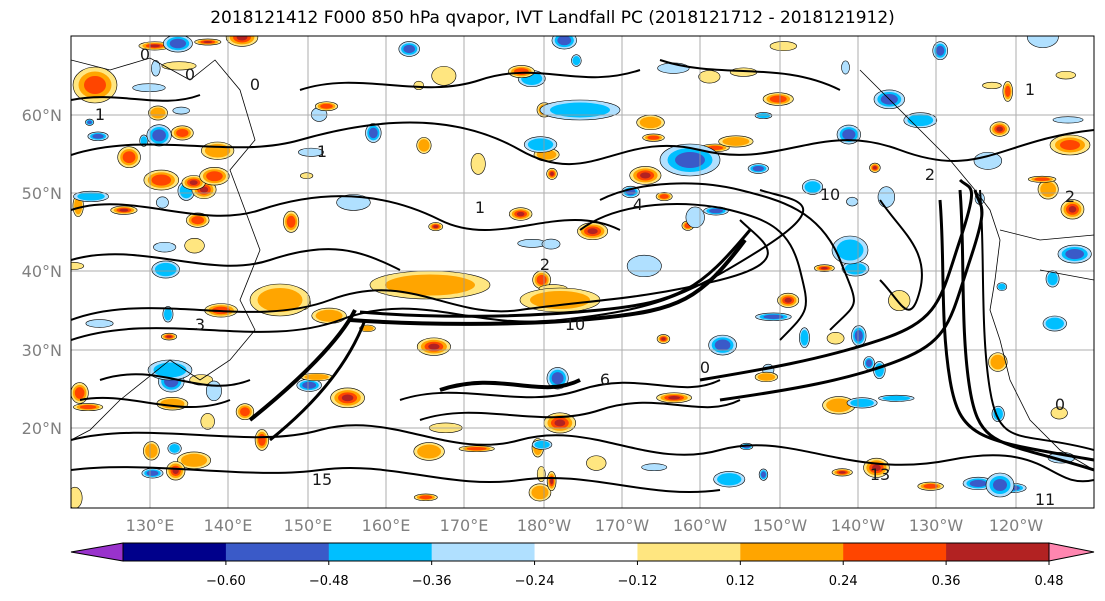 This screenshot has height=601, width=1105. I want to click on colorbar-tick-label: 0.36, so click(946, 581).